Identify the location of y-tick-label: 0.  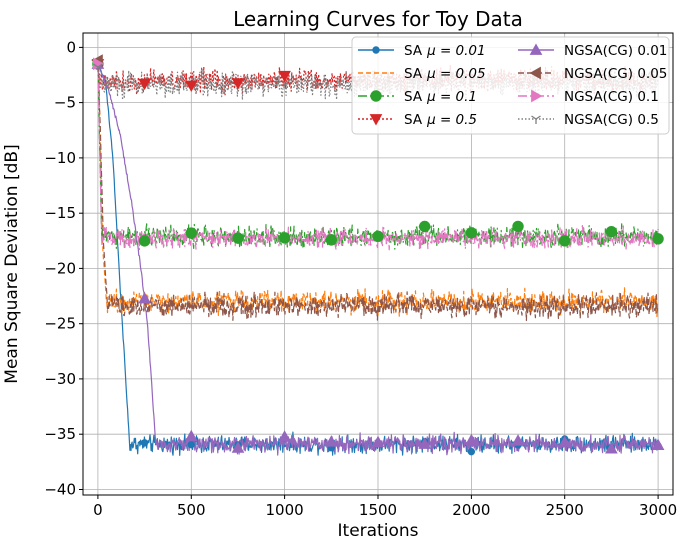
(71, 47).